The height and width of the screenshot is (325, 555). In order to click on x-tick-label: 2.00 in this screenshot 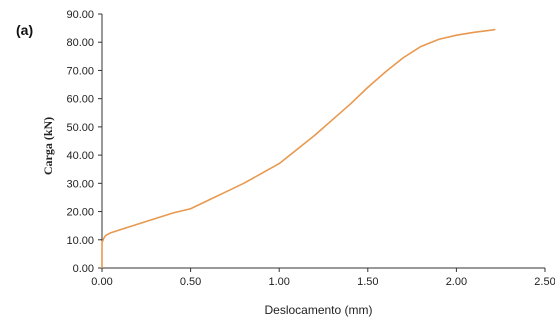, I will do `click(456, 282)`.